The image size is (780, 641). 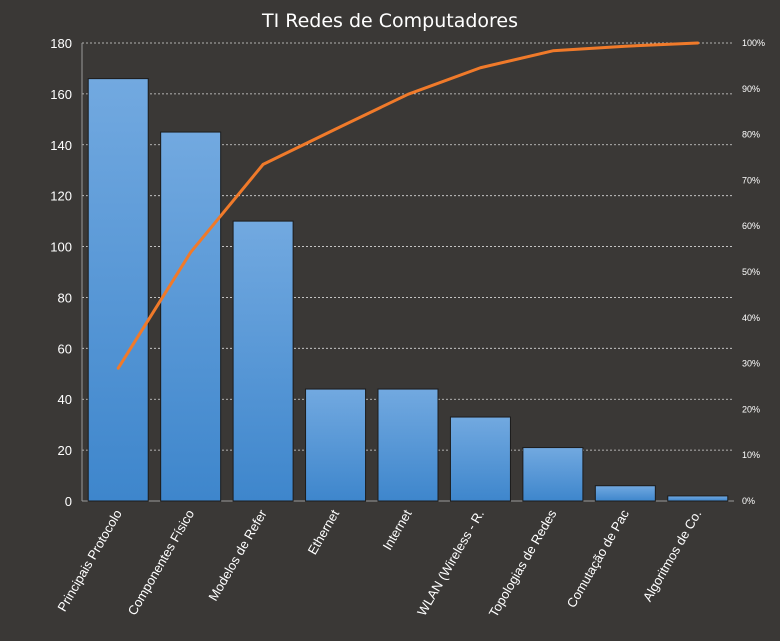 What do you see at coordinates (161, 562) in the screenshot?
I see `x-tick-label: Componentes Físico` at bounding box center [161, 562].